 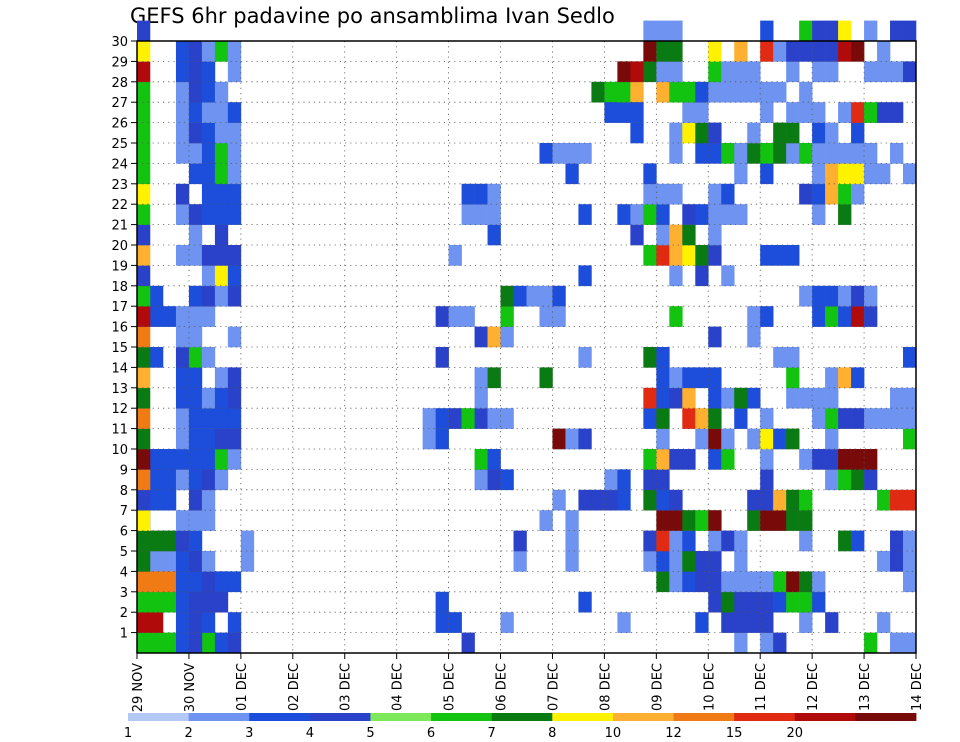 I want to click on y-tick-label: 6, so click(x=124, y=532).